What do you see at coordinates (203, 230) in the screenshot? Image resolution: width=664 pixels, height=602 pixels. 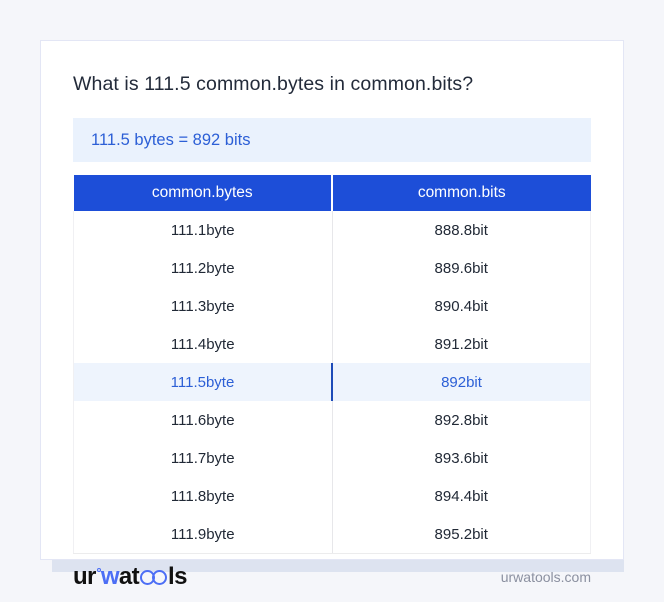 I see `cell-bytes: 111.1byte` at bounding box center [203, 230].